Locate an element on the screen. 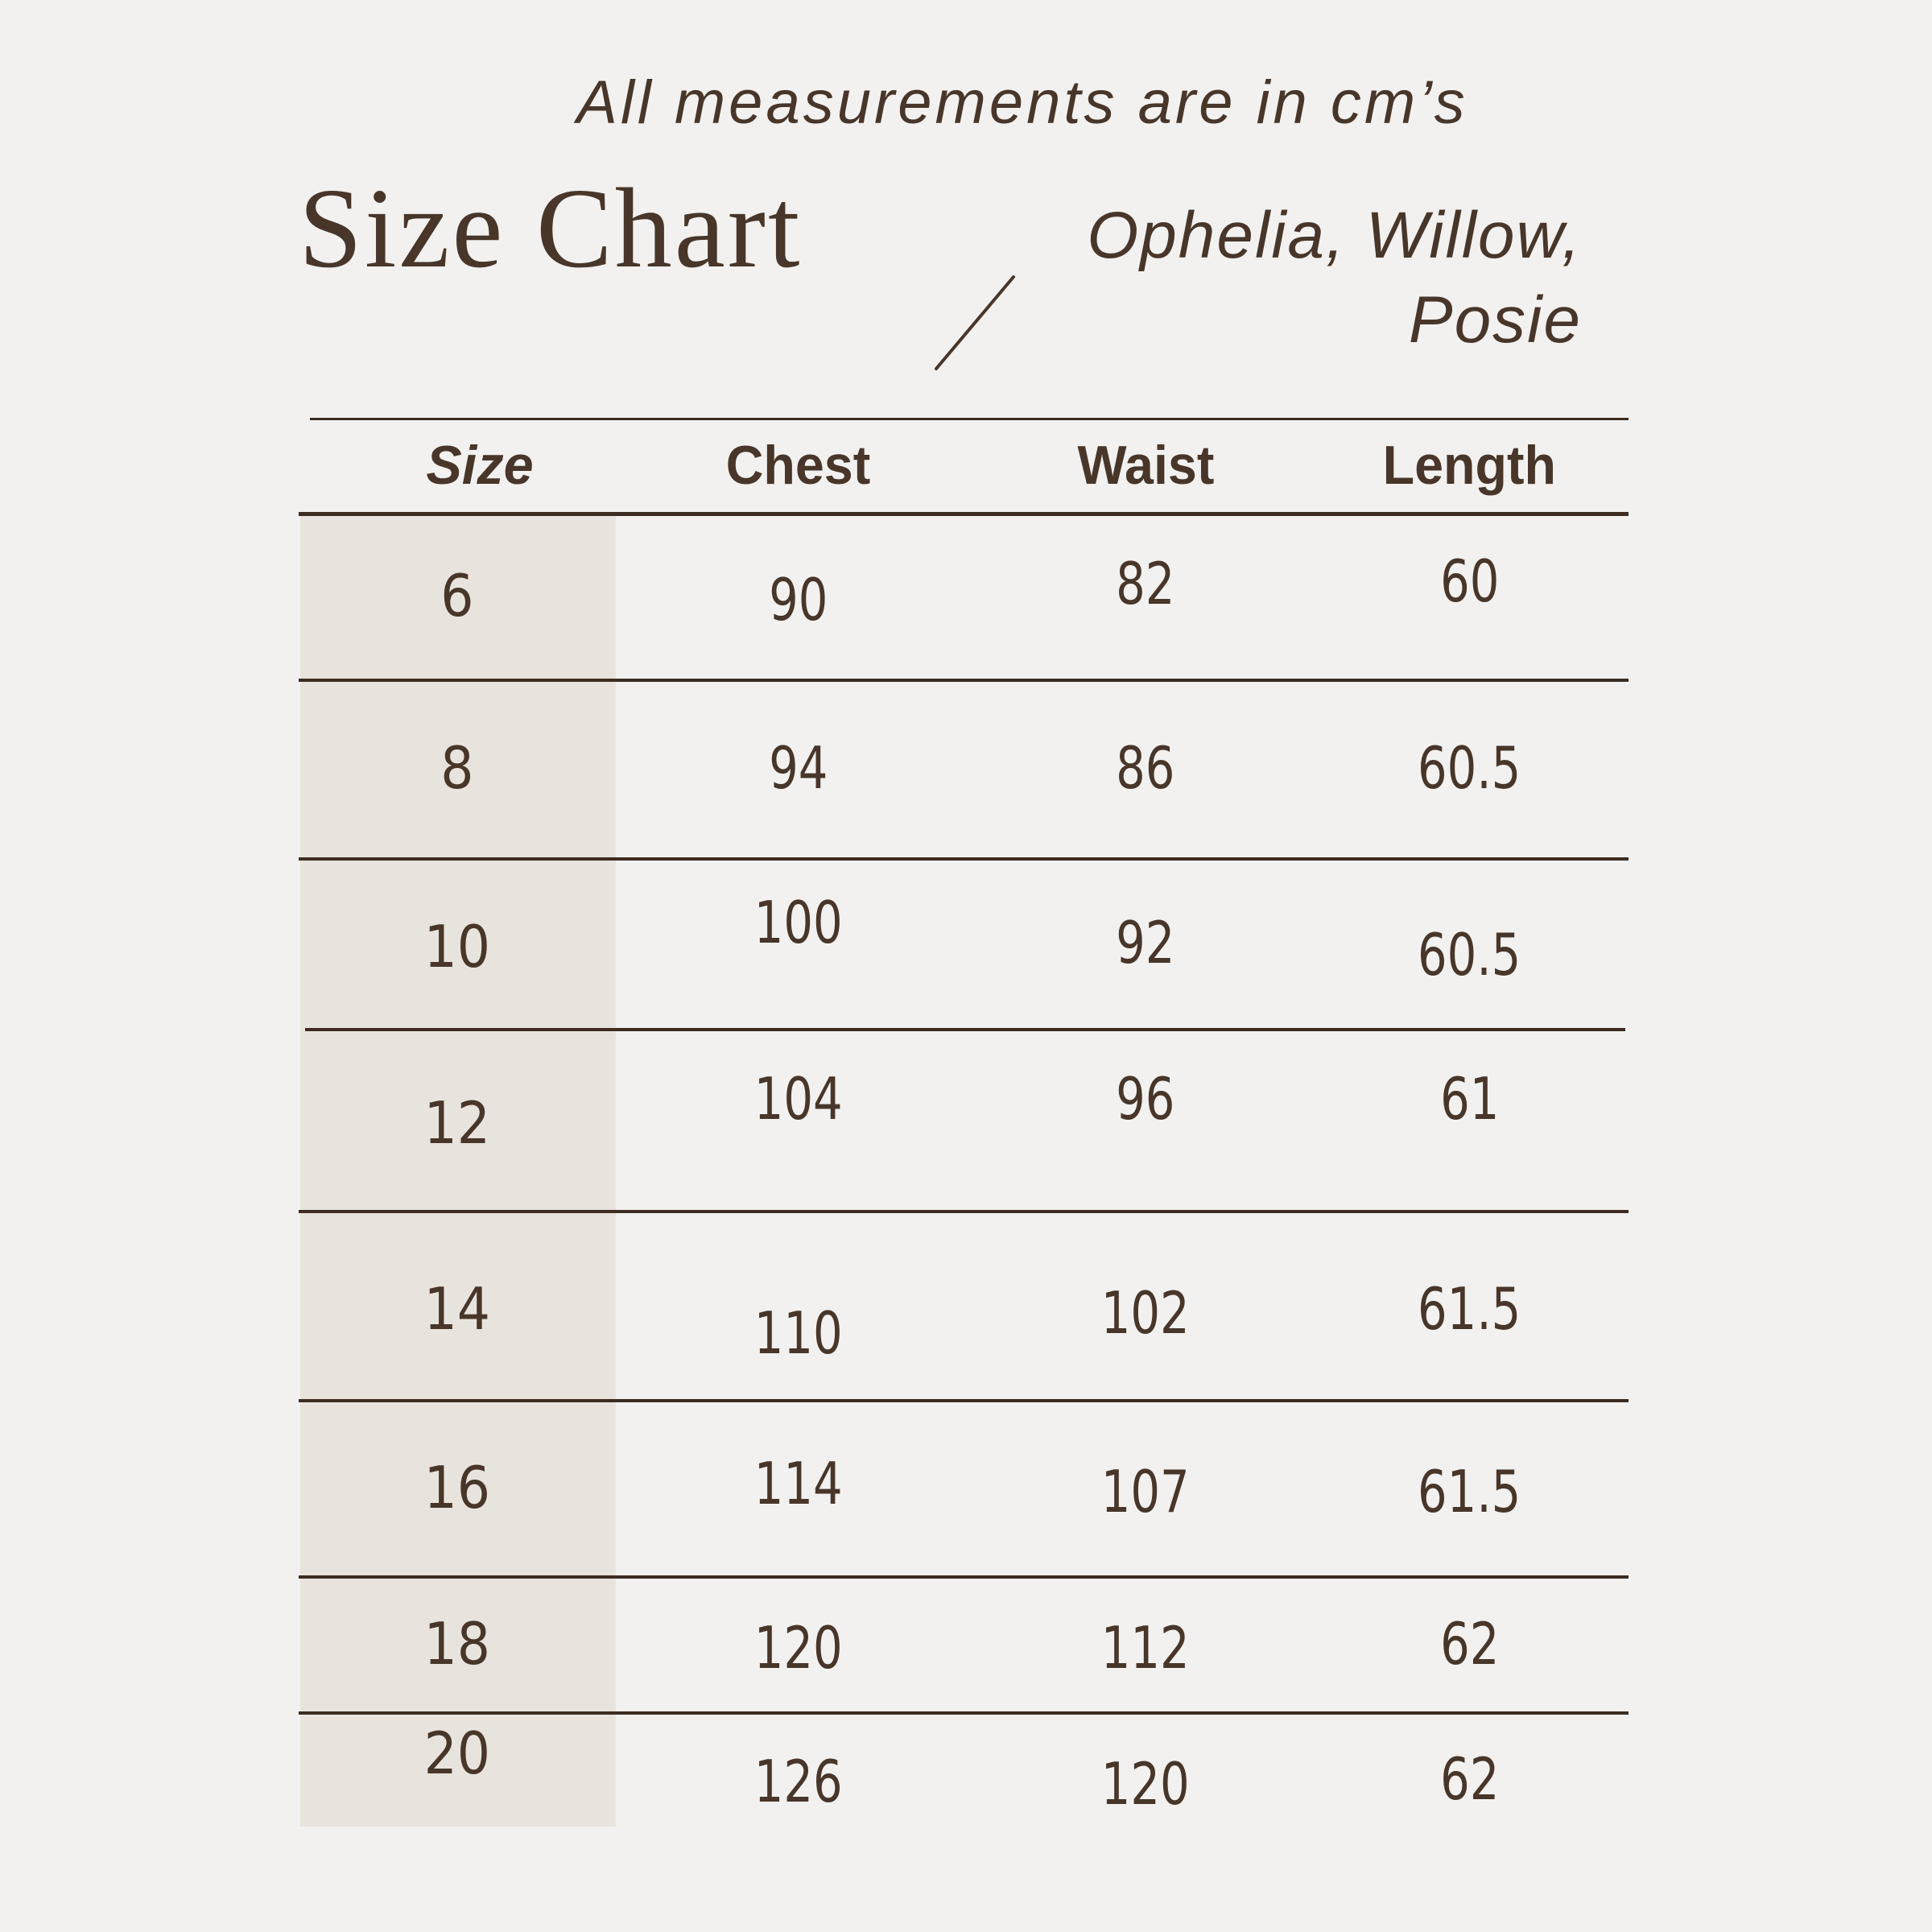 The width and height of the screenshot is (1932, 1932). table-row: 16 114 107 61.5 is located at coordinates (964, 1487).